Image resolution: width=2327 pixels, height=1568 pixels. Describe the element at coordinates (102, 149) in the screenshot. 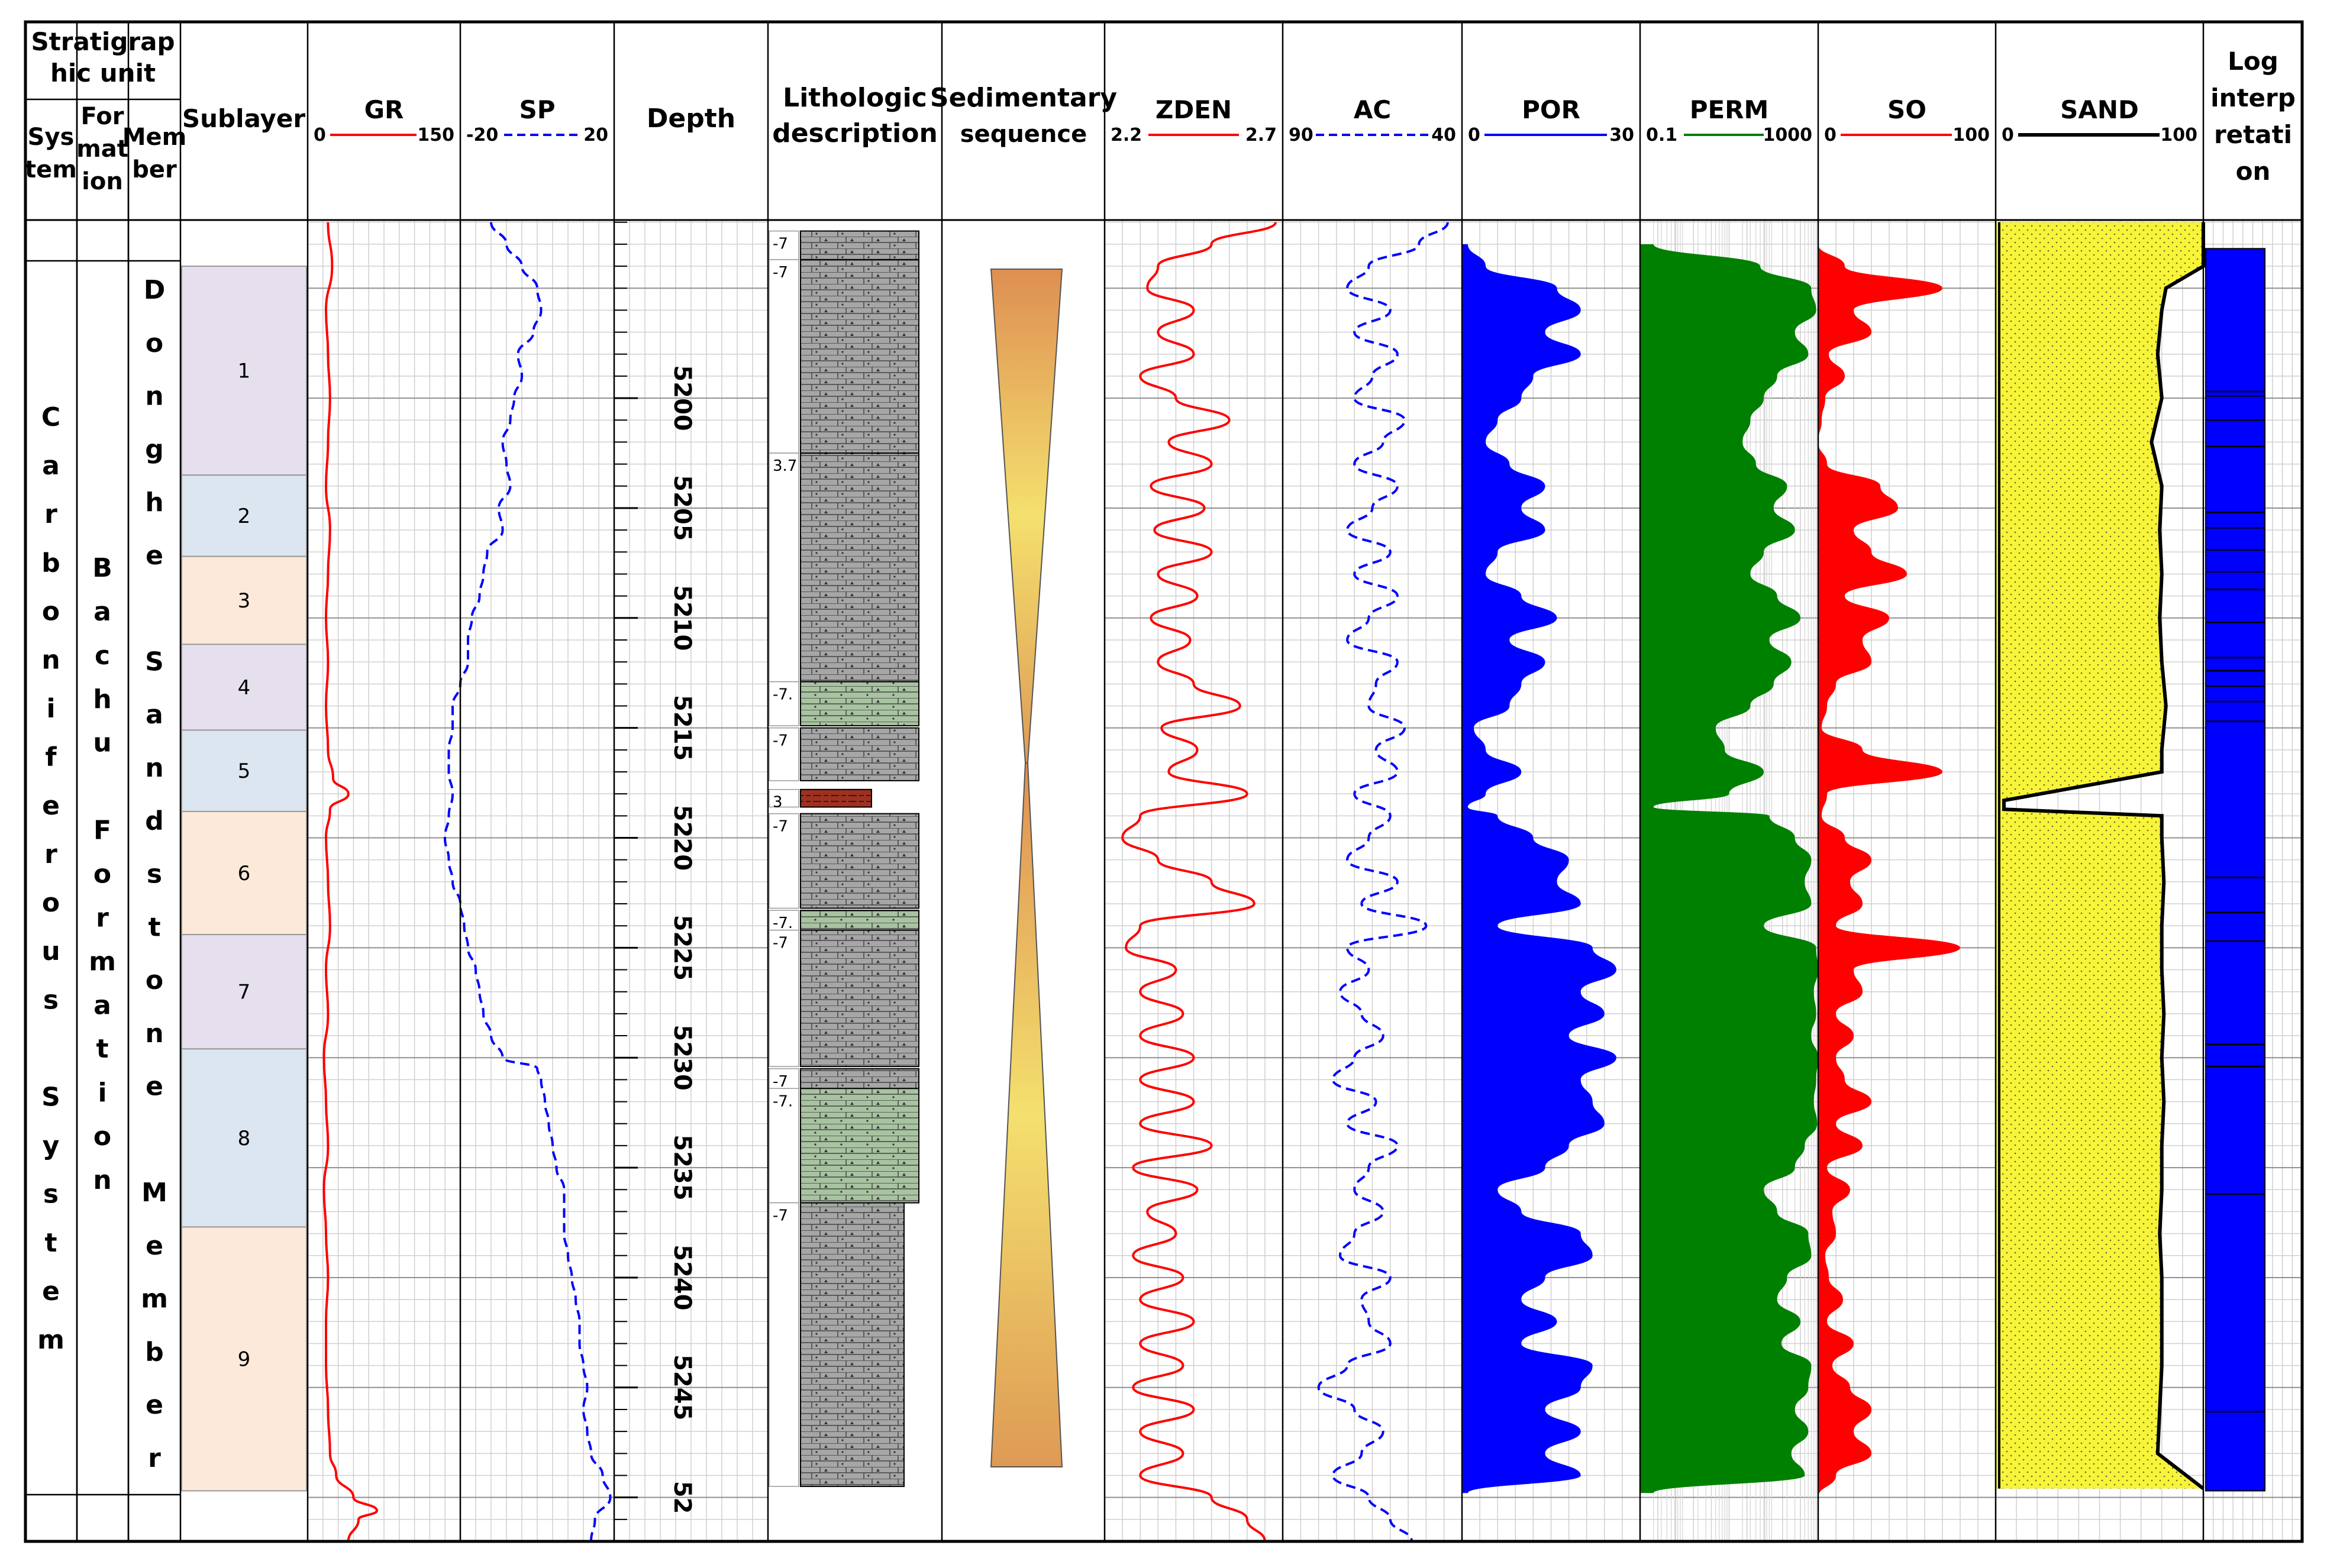

I see `header-formation: mat` at that location.